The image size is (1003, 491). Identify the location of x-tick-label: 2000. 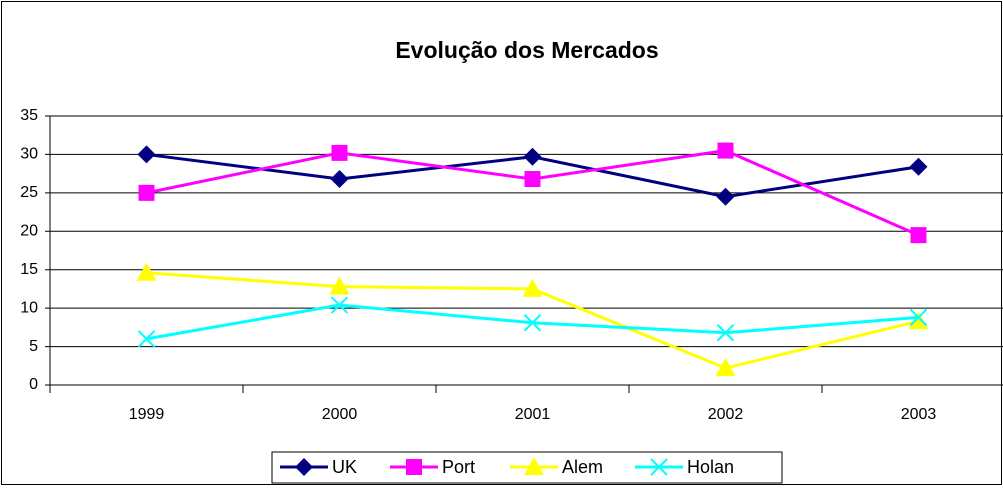
(340, 414).